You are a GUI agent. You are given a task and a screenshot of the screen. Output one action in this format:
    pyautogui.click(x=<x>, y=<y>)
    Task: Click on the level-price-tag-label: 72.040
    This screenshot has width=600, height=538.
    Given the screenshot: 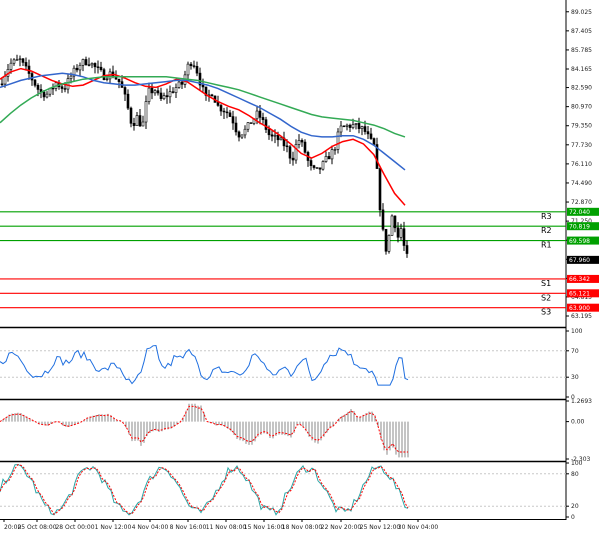 What is the action you would take?
    pyautogui.click(x=579, y=212)
    